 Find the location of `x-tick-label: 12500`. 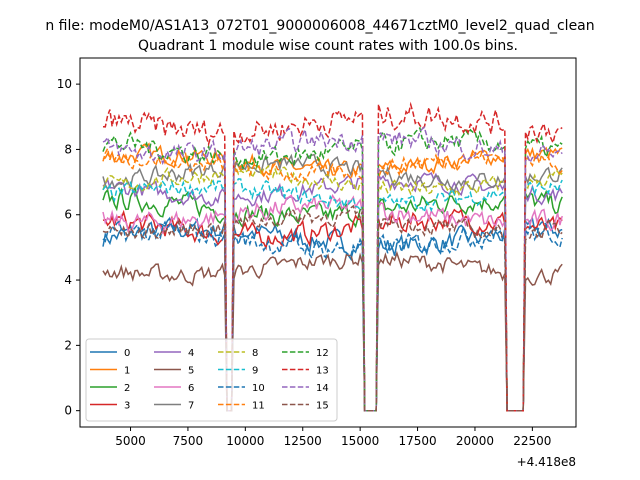

x-tick-label: 12500 is located at coordinates (303, 441).